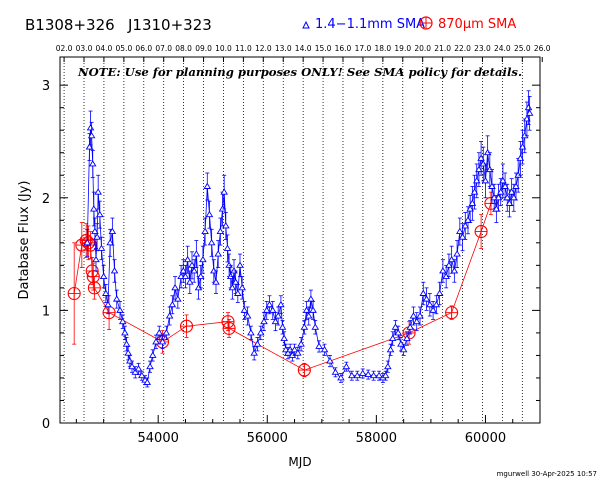  Describe the element at coordinates (409, 24) in the screenshot. I see `legend: 1.4−1.1mm SMA 870μm SMA` at that location.